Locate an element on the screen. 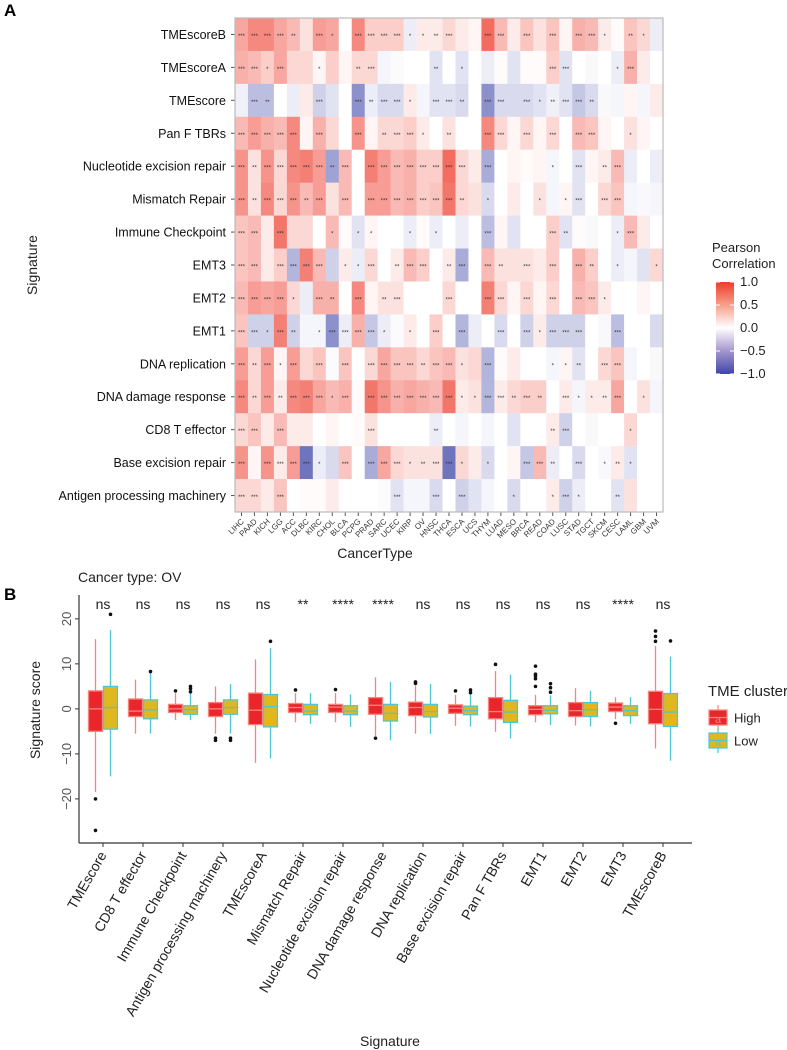 This screenshot has height=1050, width=787. heatmap-row-label: CD8 T effector is located at coordinates (185, 430).